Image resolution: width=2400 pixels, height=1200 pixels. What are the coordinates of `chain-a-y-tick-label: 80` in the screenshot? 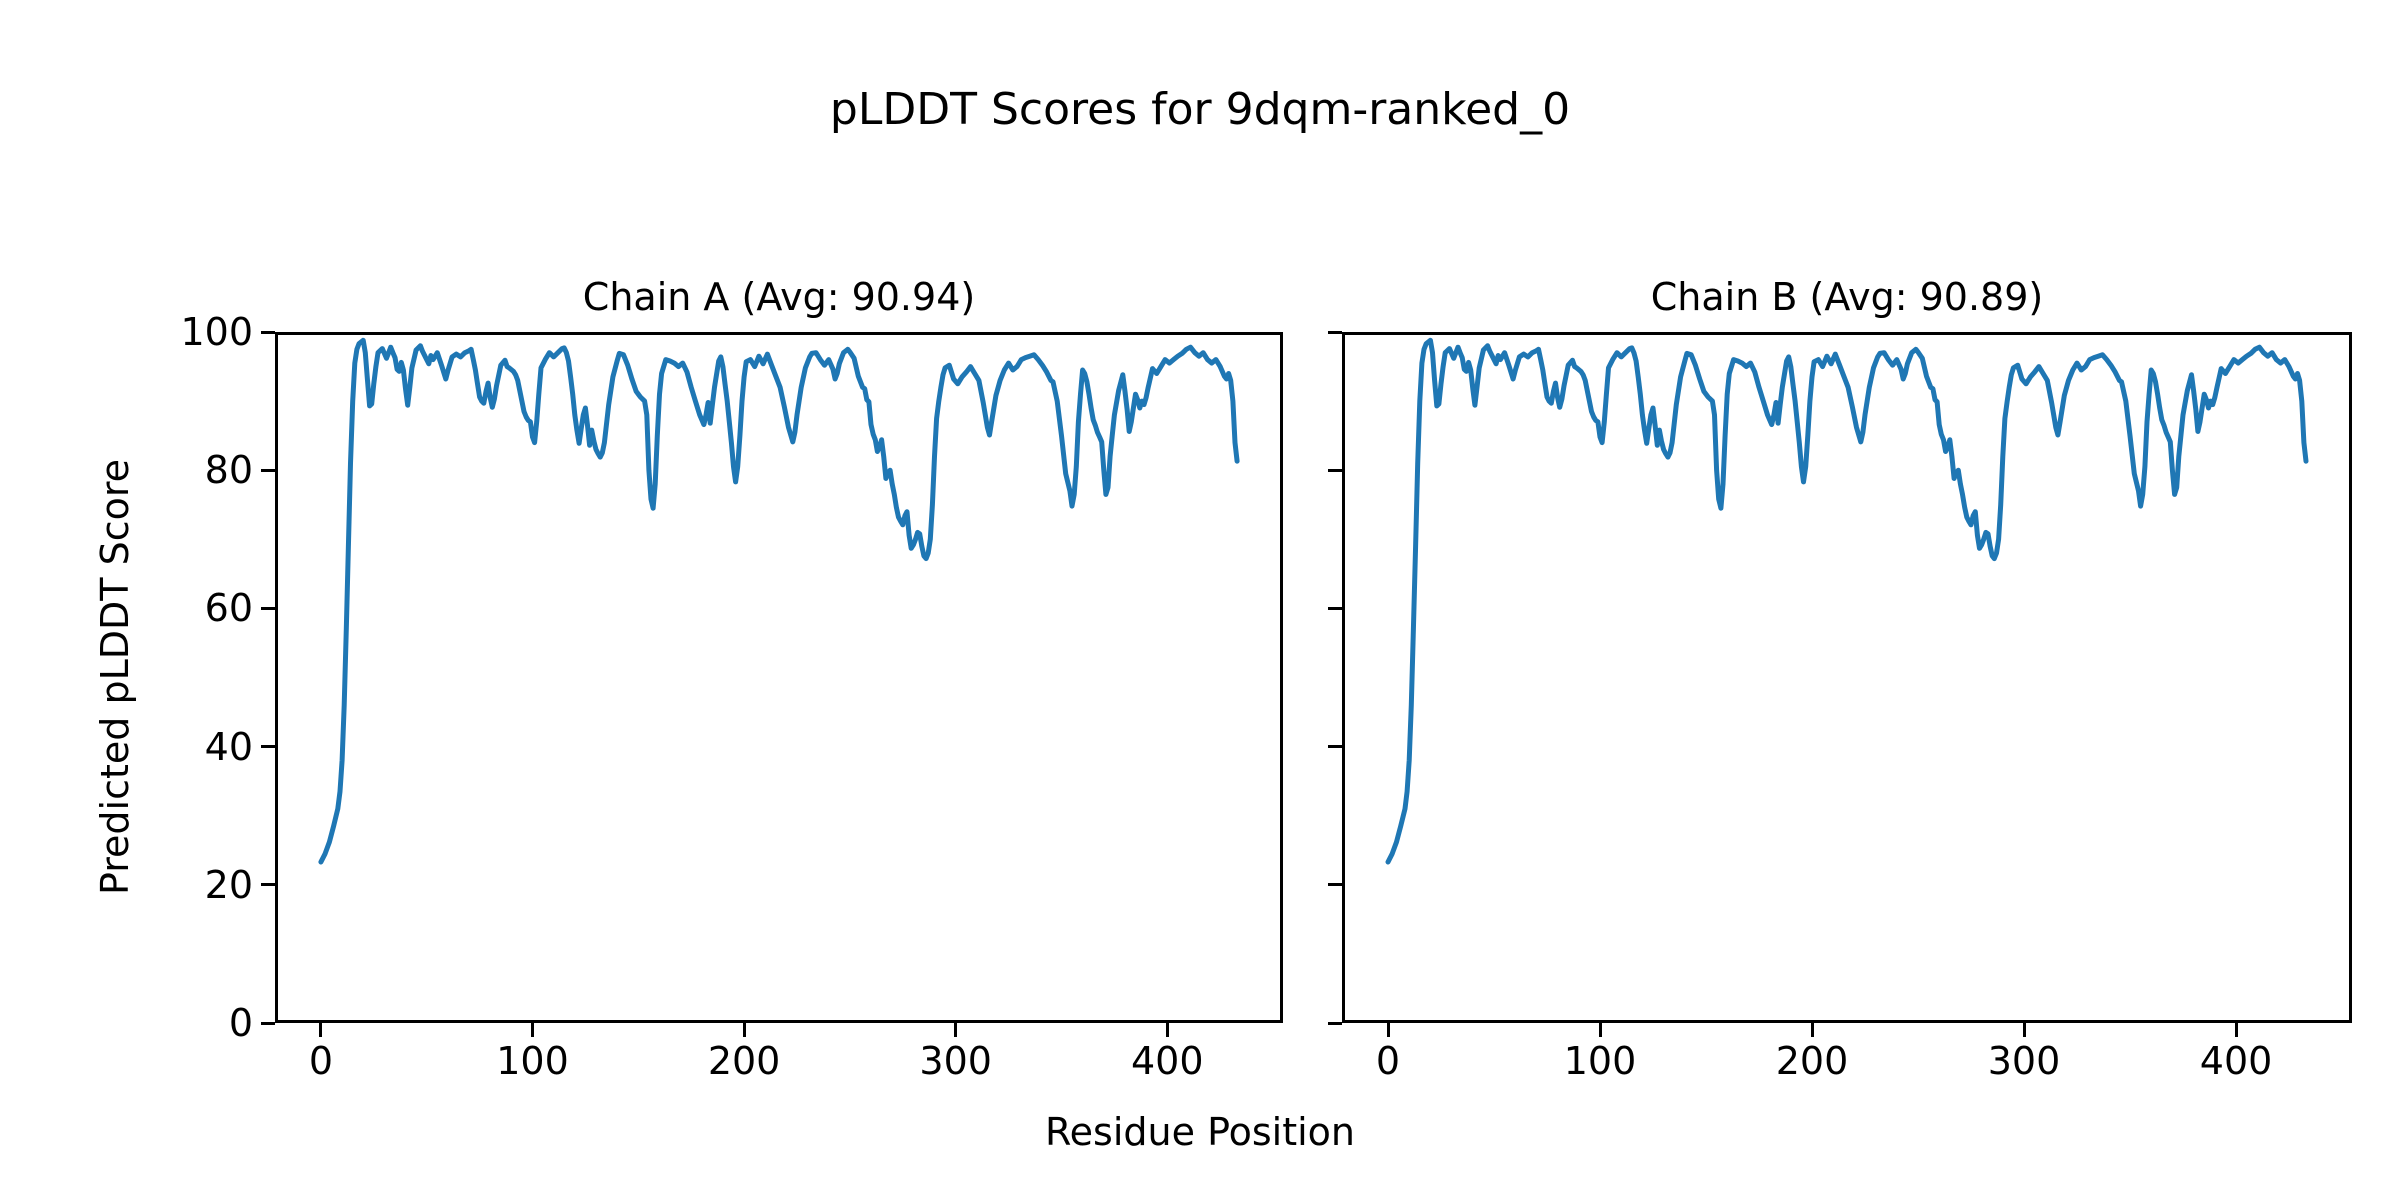 It's located at (228, 470).